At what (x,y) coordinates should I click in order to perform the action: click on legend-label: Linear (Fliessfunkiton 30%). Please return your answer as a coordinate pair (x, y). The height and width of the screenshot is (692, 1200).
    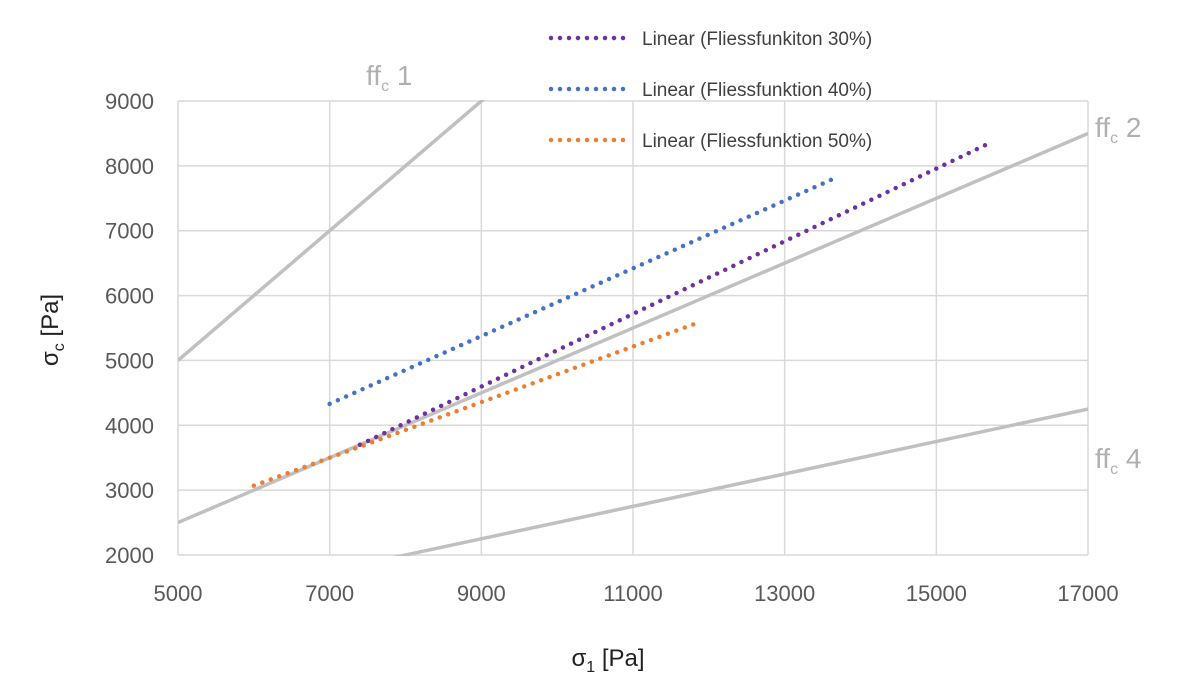
    Looking at the image, I should click on (757, 39).